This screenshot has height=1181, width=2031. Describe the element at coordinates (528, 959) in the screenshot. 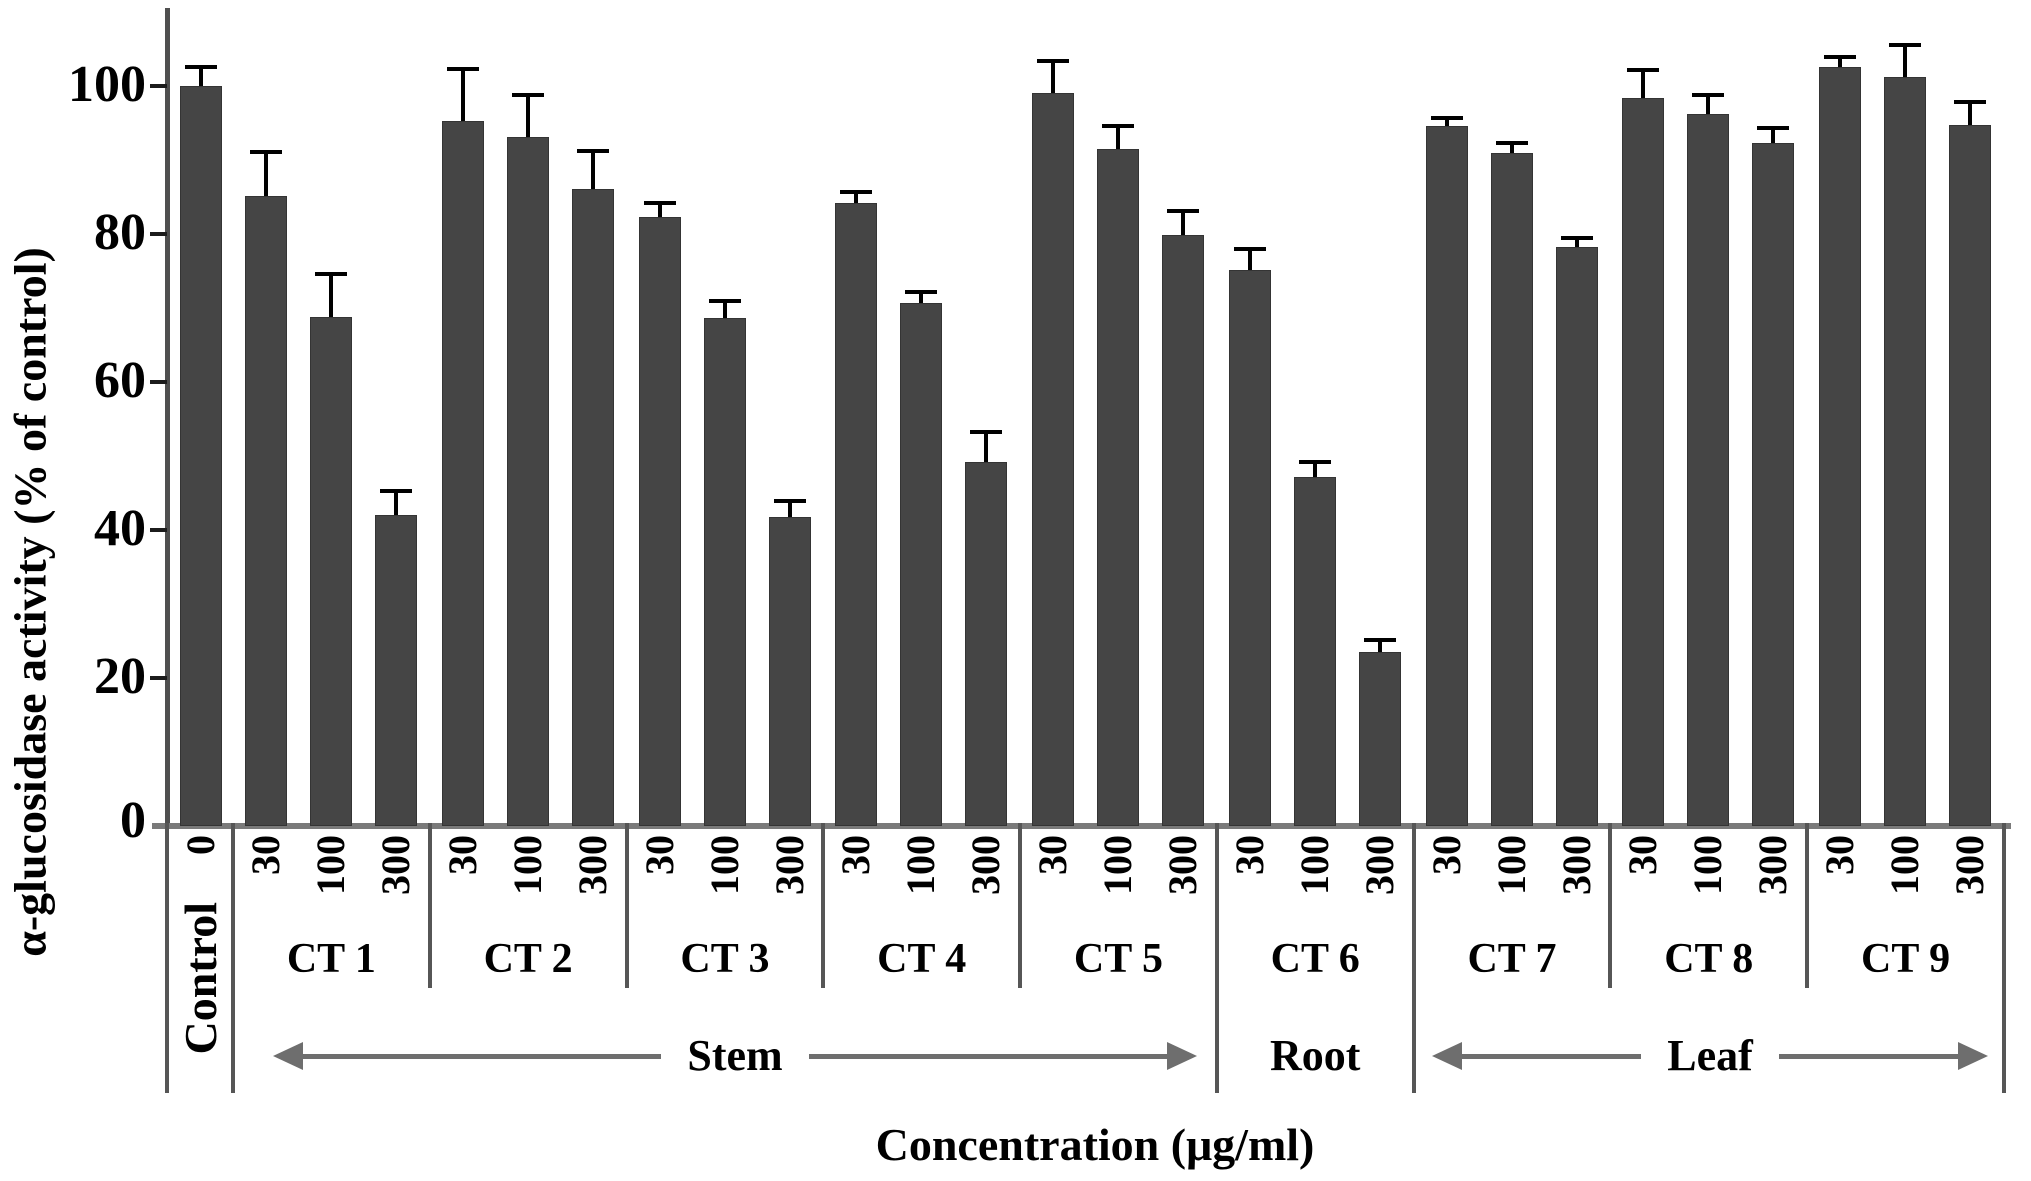

I see `group-label: CT 2` at that location.